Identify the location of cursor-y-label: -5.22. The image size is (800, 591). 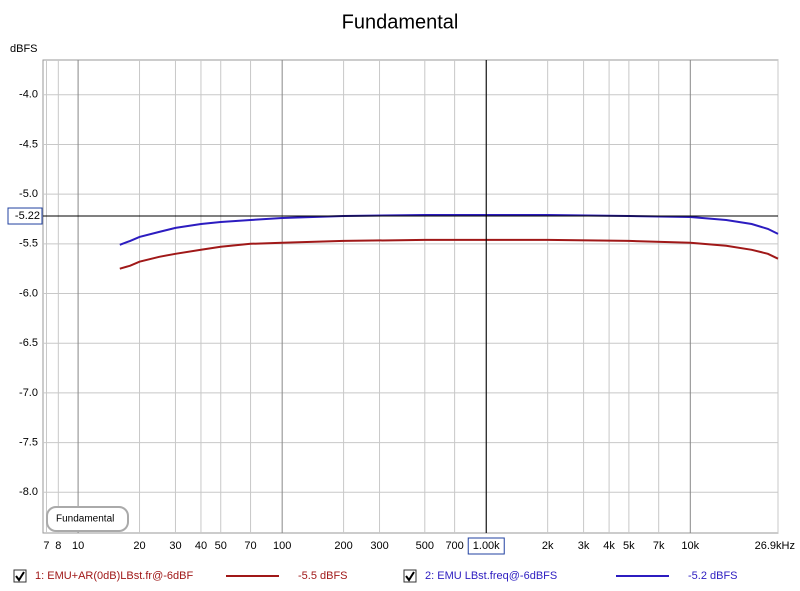
(27, 216).